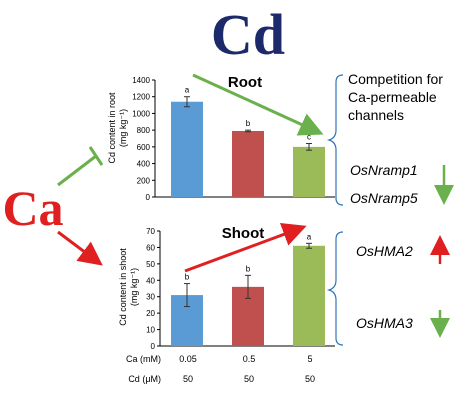 The image size is (474, 402). What do you see at coordinates (248, 34) in the screenshot?
I see `cd-title: Cd` at bounding box center [248, 34].